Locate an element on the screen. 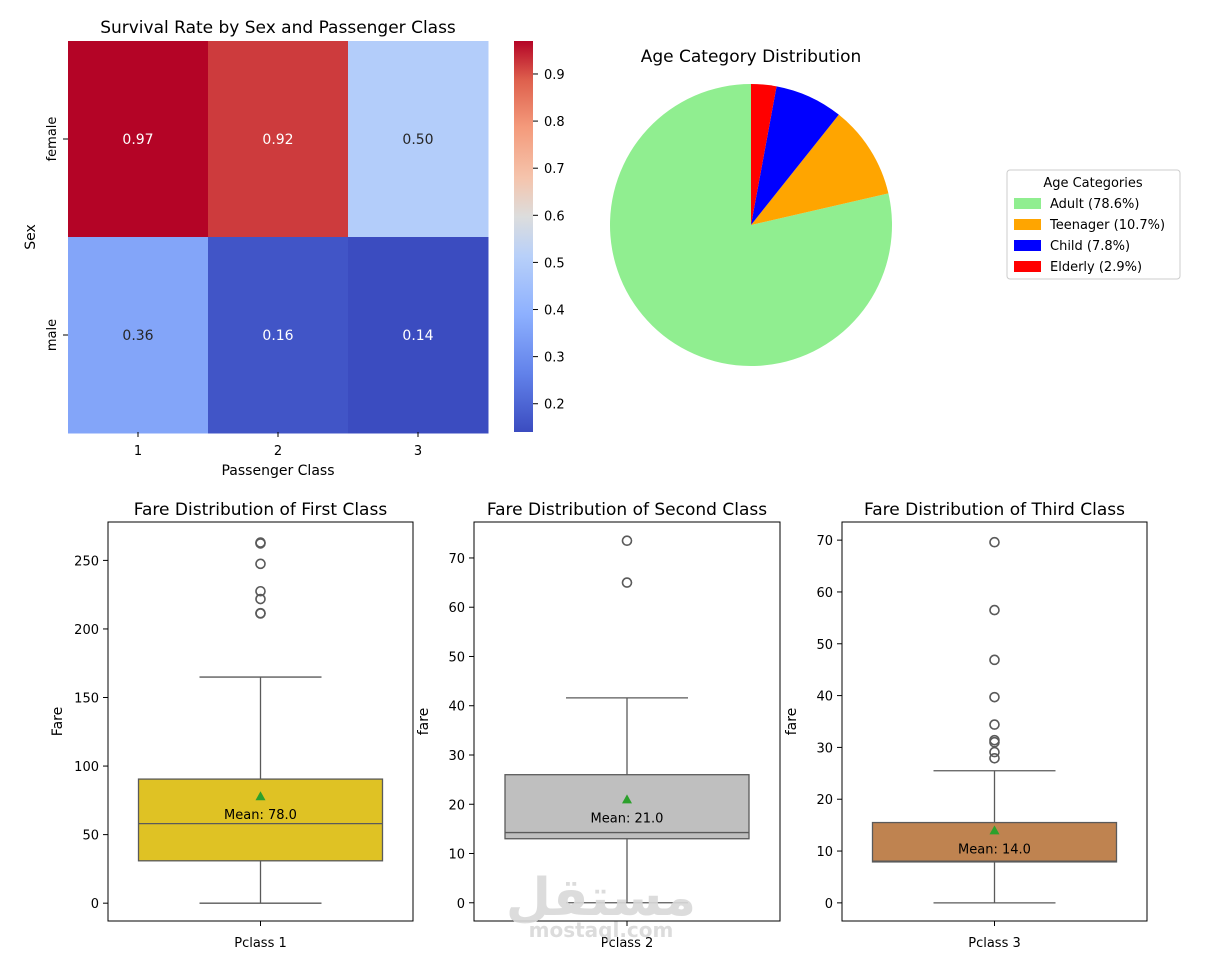 The image size is (1206, 960). colorbar-tick-label: 0.4 is located at coordinates (554, 311).